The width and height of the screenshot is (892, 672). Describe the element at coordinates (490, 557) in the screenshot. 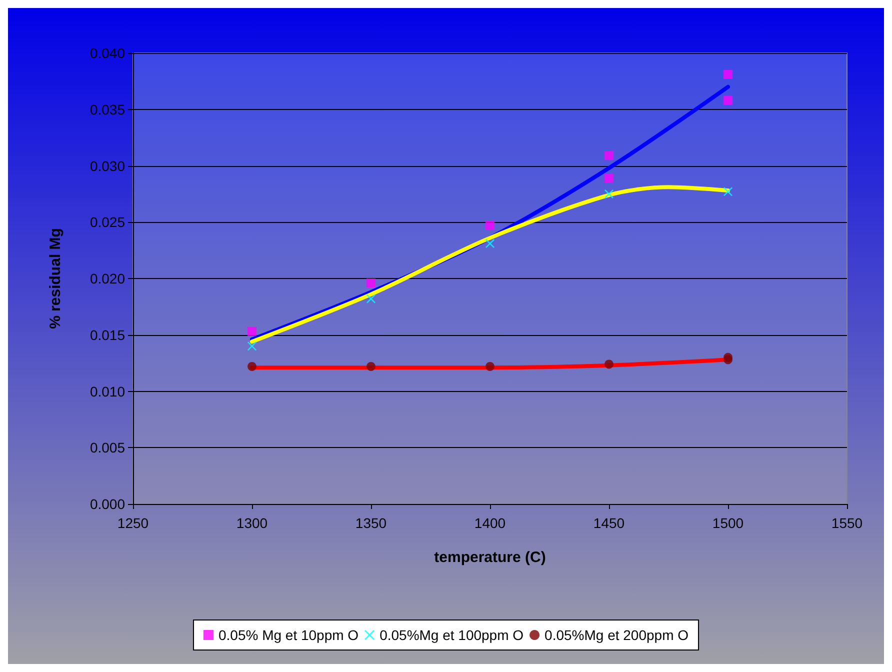

I see `x-axis-title: temperature (C)` at that location.